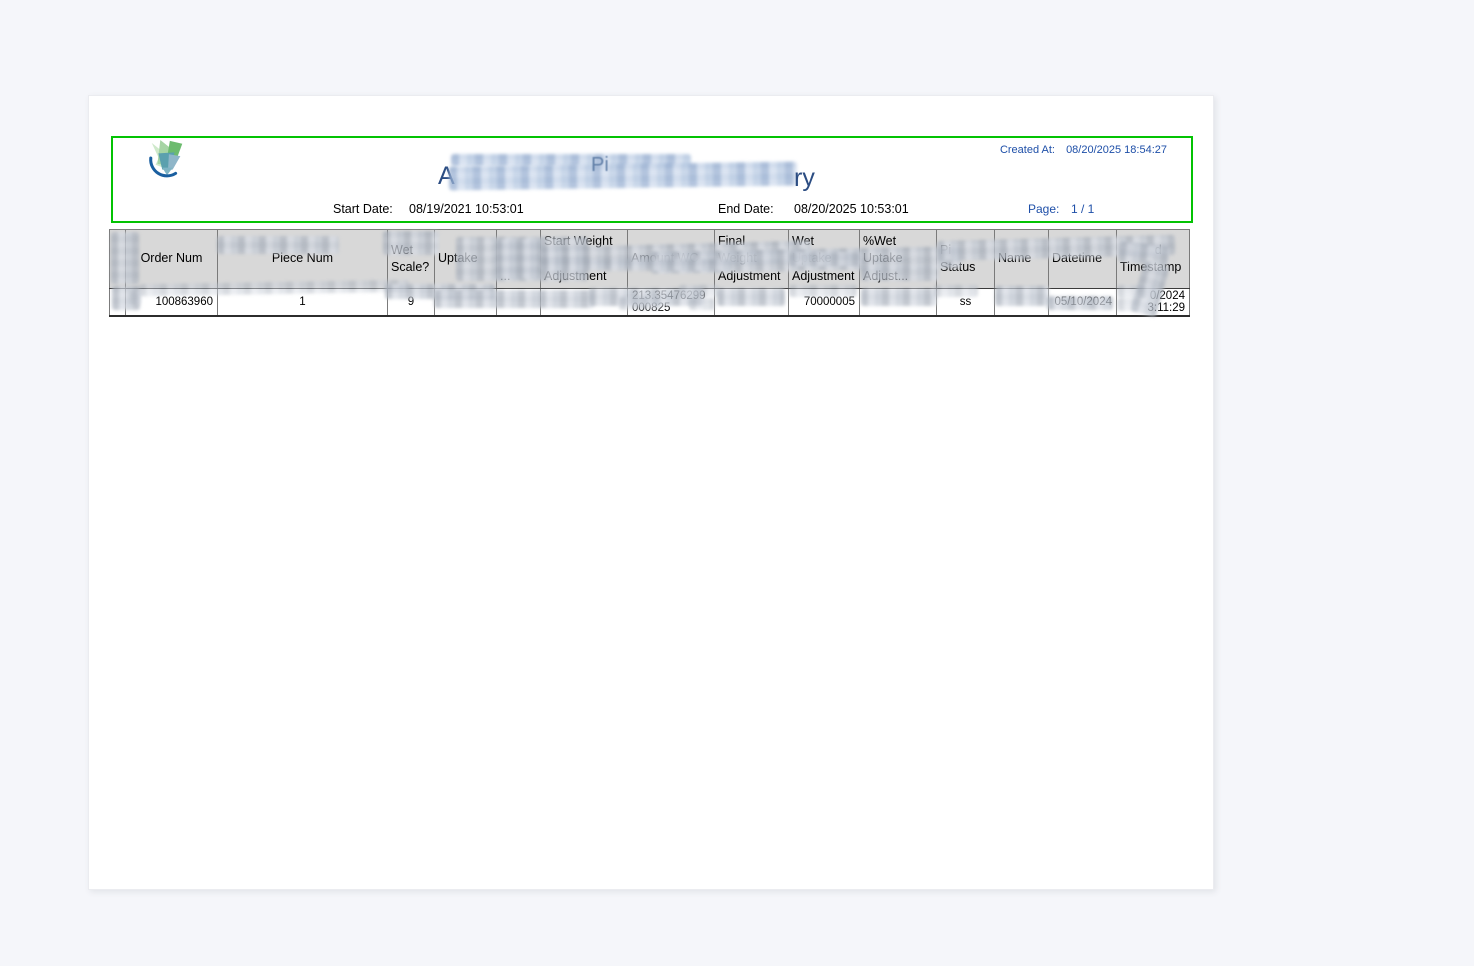 Image resolution: width=1474 pixels, height=966 pixels. I want to click on col-header-datetime: Datetime, so click(1082, 259).